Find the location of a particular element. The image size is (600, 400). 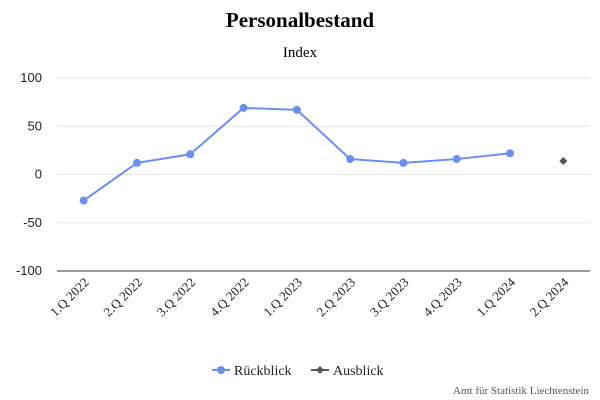

y-tick-label: 50 is located at coordinates (35, 125).